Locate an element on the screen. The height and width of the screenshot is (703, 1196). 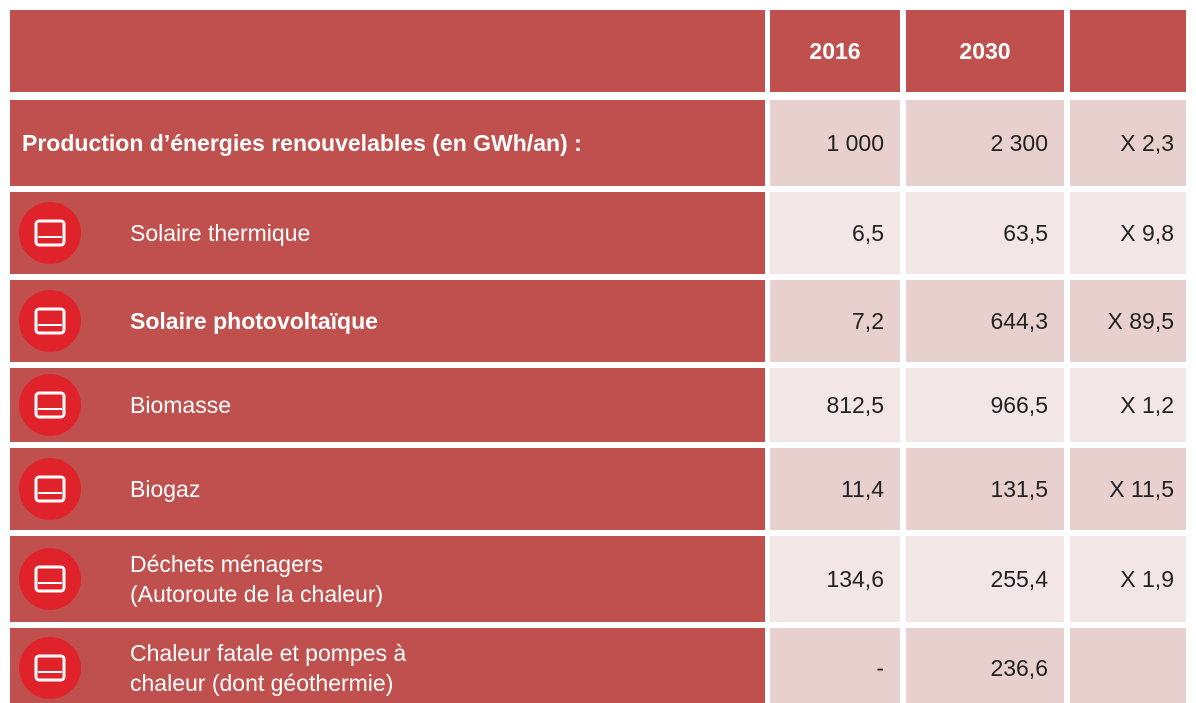
label-line: (Autoroute de la chaleur) is located at coordinates (257, 594).